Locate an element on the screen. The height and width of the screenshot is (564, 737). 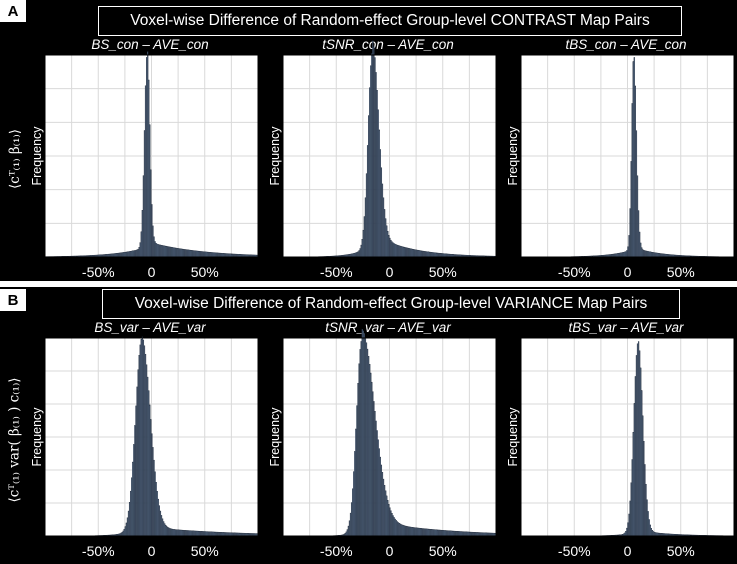
chart-4-title: BS_var – AVE_var is located at coordinates (150, 327).